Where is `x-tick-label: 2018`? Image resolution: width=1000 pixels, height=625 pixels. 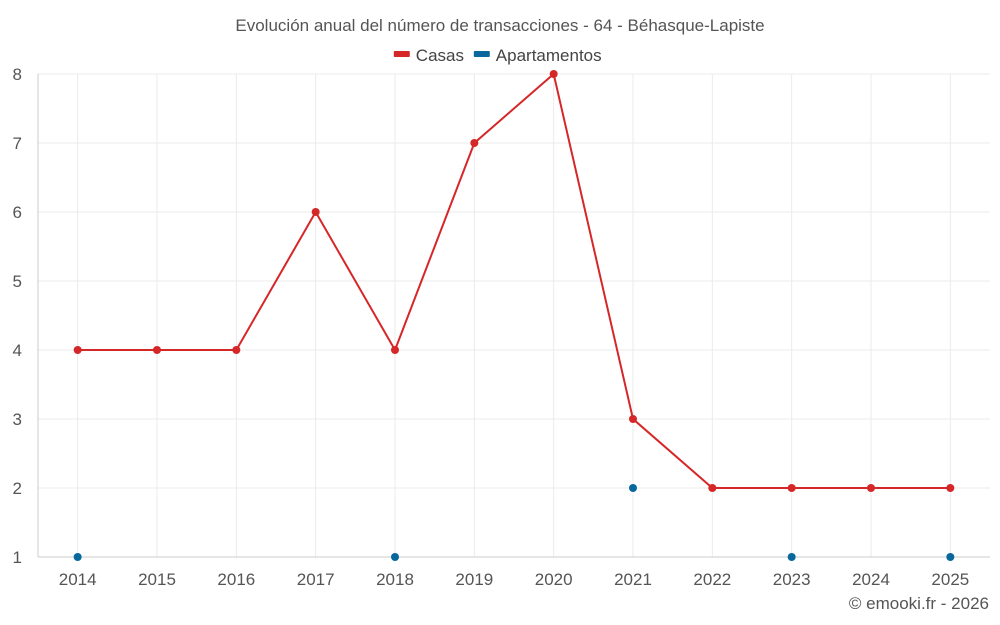
x-tick-label: 2018 is located at coordinates (395, 579).